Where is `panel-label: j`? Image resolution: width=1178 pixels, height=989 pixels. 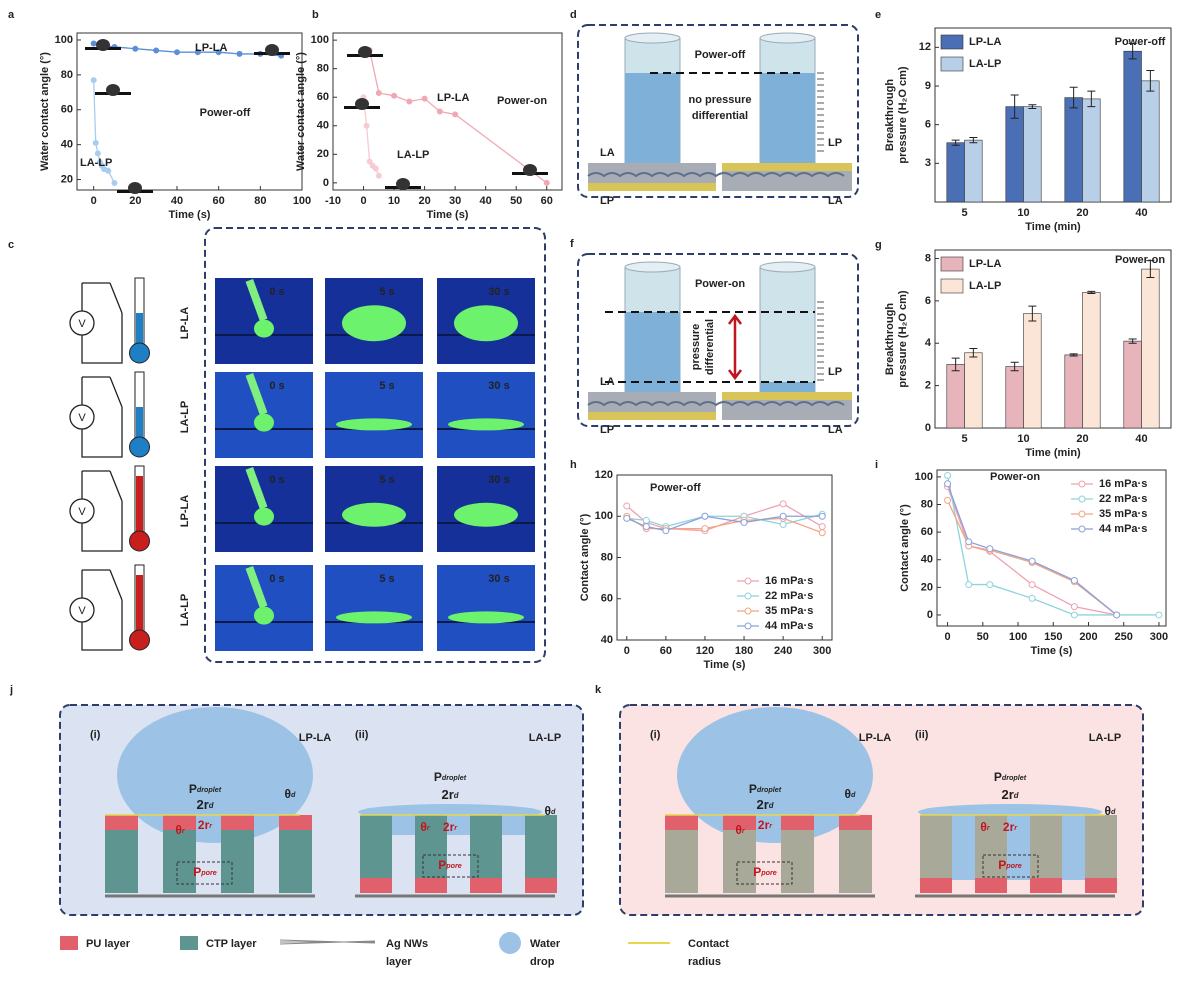 panel-label: j is located at coordinates (11, 690).